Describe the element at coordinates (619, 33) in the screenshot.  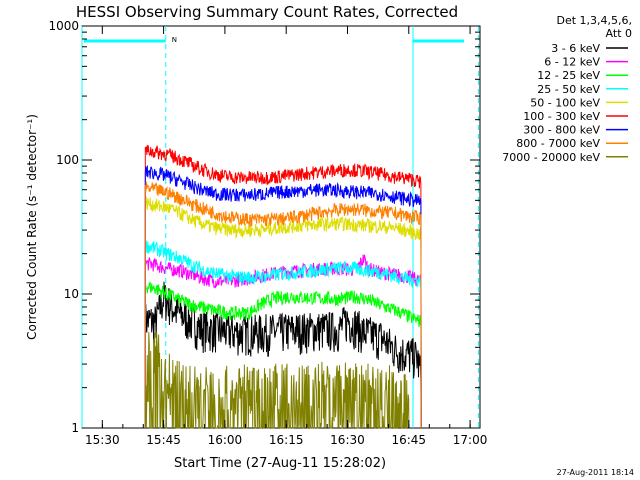
I see `legend-header-line2: Att 0` at that location.